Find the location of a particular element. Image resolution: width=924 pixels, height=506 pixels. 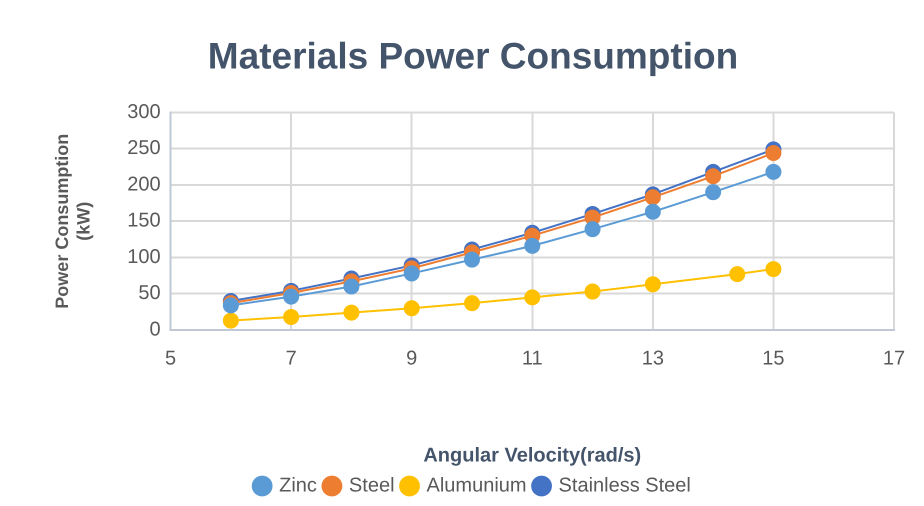

legend-label: Zinc is located at coordinates (298, 485).